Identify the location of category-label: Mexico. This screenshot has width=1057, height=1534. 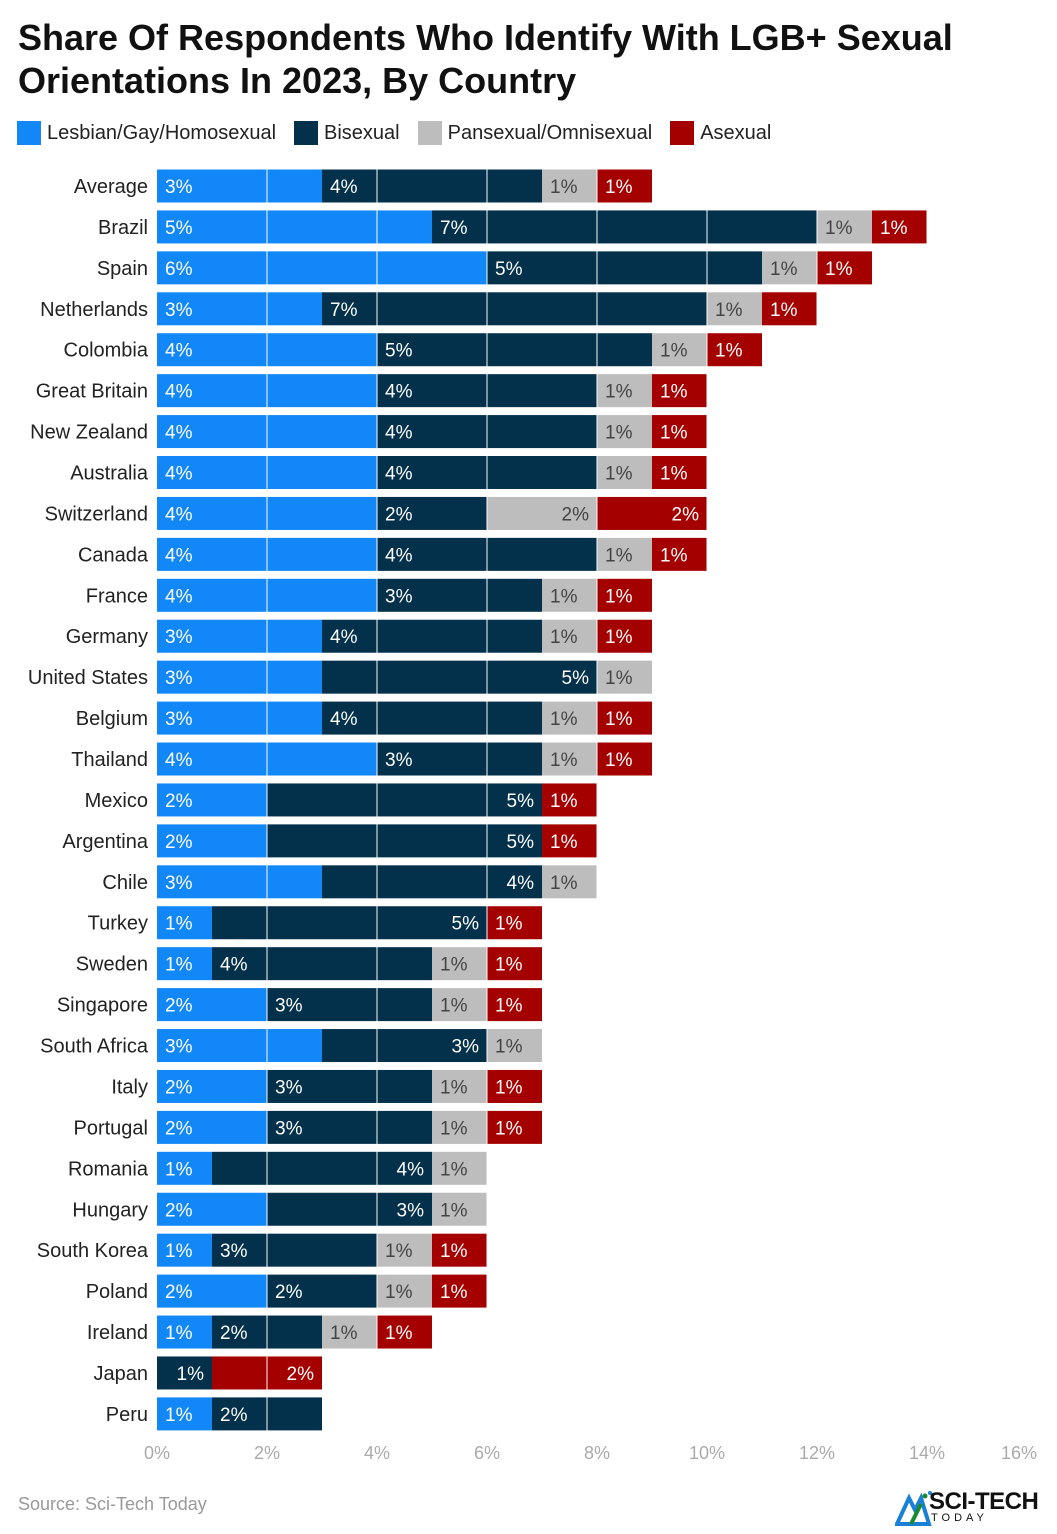
(116, 801).